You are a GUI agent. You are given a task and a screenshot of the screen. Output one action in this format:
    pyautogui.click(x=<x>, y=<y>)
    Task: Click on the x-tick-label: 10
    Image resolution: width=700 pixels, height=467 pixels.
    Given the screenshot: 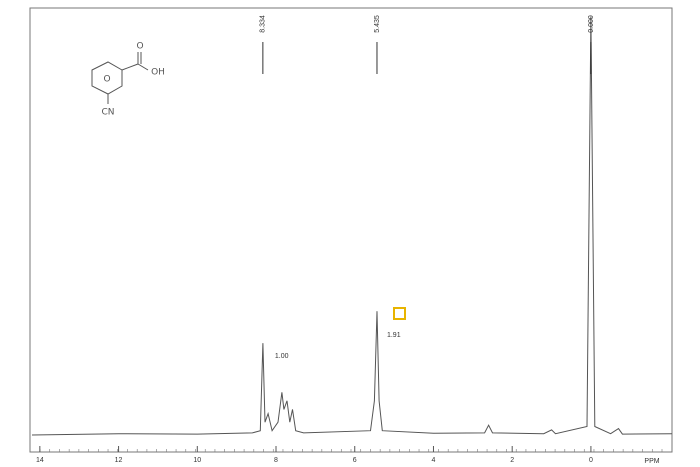 What is the action you would take?
    pyautogui.click(x=197, y=460)
    